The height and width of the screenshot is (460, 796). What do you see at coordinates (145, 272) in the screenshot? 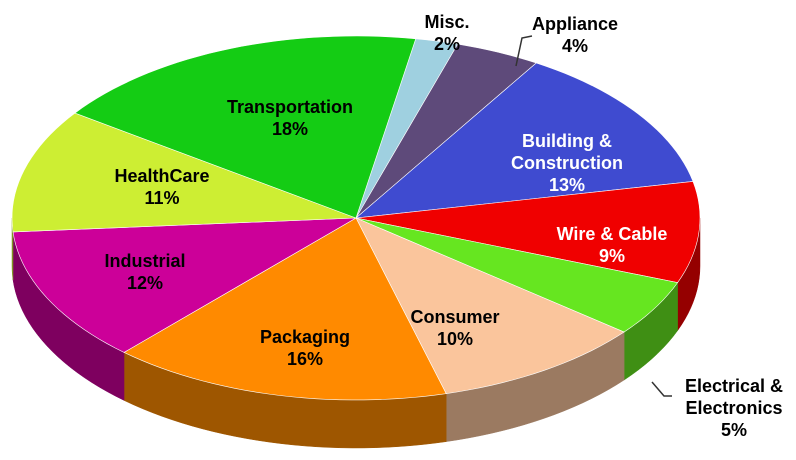
I see `slice-label: Industrial 12%` at bounding box center [145, 272].